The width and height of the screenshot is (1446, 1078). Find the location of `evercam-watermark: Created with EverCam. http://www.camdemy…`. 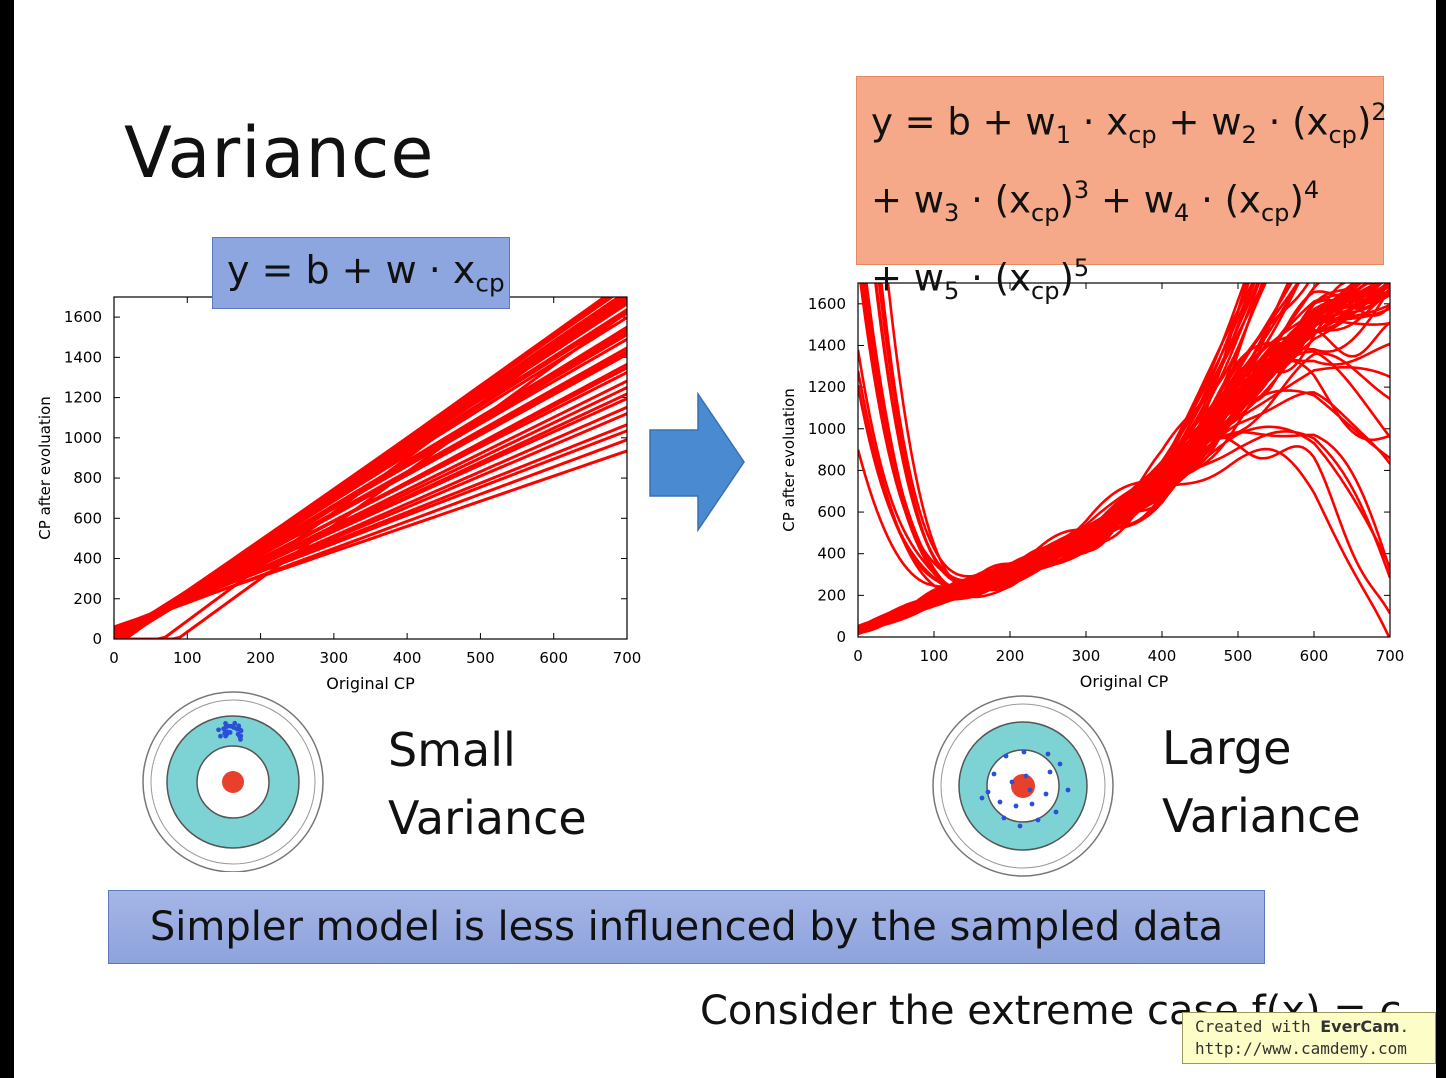

evercam-watermark: Created with EverCam. http://www.camdemy… is located at coordinates (1309, 1038).